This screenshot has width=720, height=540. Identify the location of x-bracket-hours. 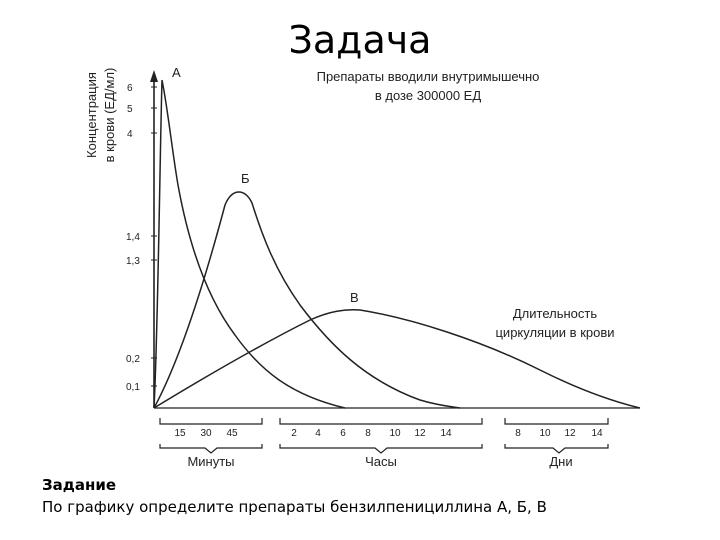
(381, 421).